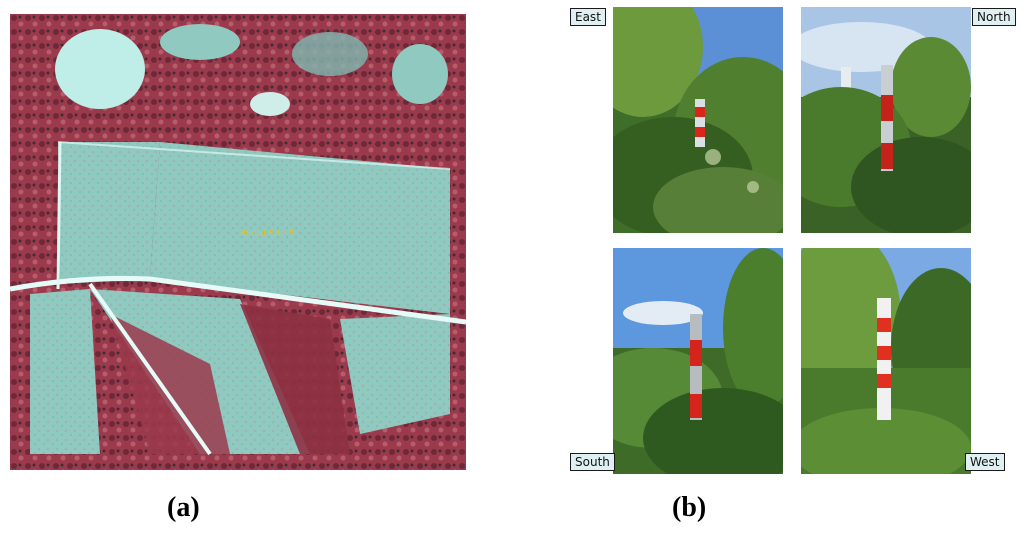 The height and width of the screenshot is (552, 1036). What do you see at coordinates (698, 120) in the screenshot?
I see `photo-east` at bounding box center [698, 120].